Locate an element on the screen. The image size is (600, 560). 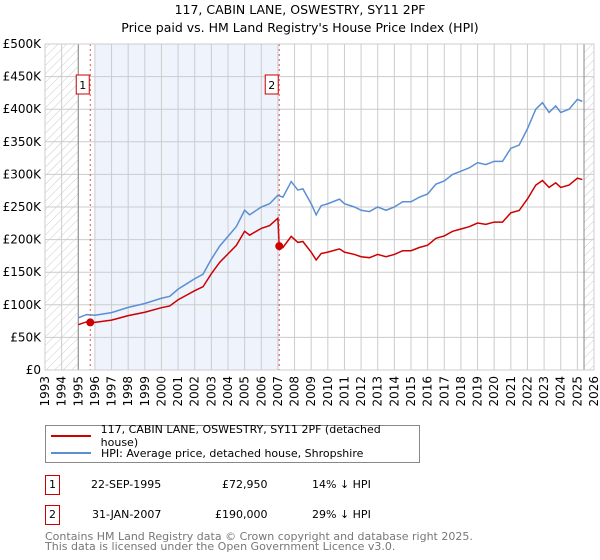
x-tick-label: 2019 is located at coordinates (478, 391).